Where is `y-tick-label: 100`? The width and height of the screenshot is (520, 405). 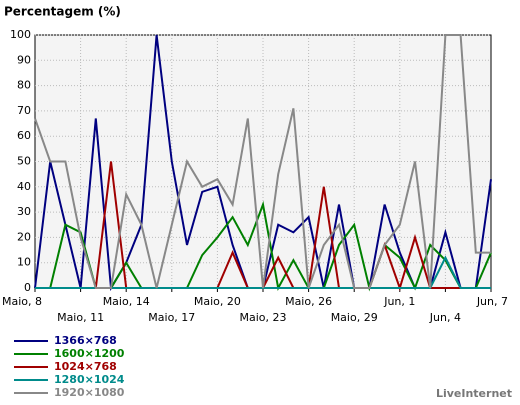
y-tick-label: 100 is located at coordinates (20, 34).